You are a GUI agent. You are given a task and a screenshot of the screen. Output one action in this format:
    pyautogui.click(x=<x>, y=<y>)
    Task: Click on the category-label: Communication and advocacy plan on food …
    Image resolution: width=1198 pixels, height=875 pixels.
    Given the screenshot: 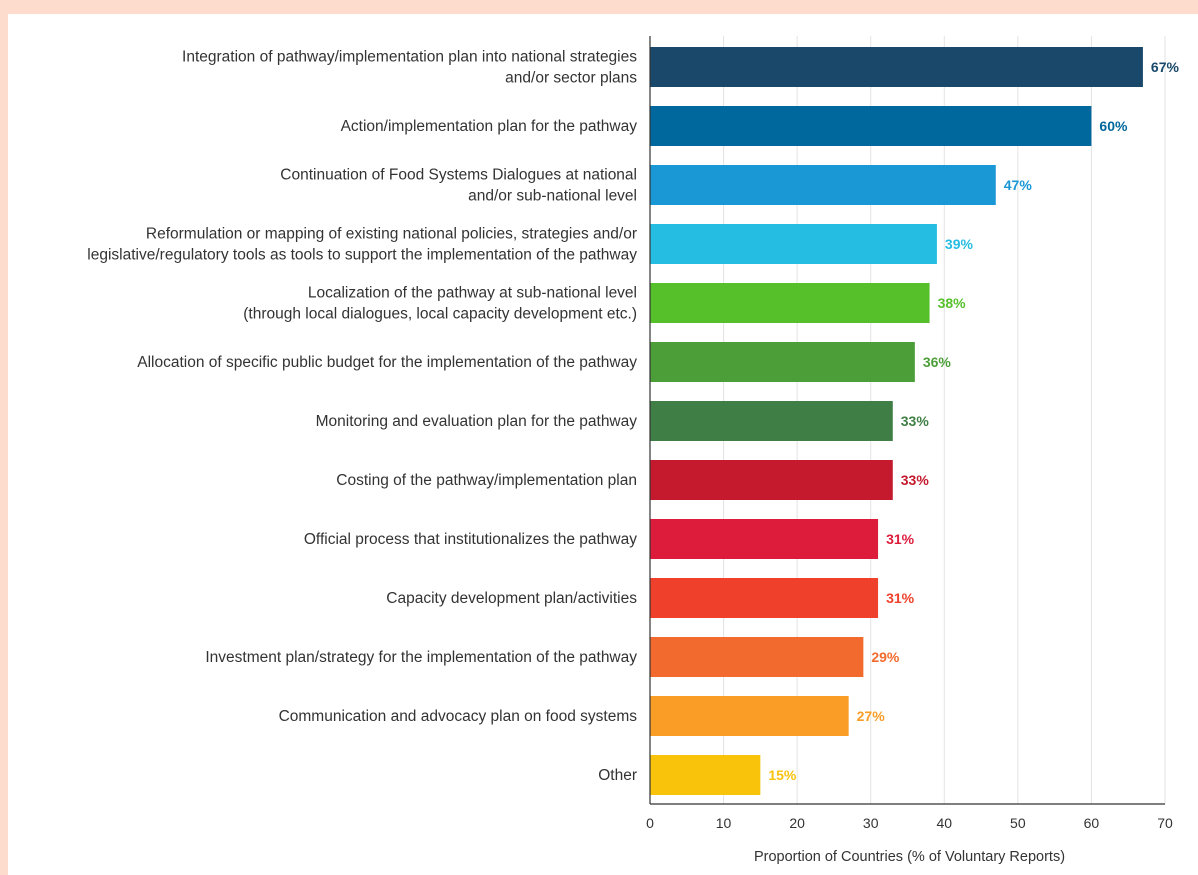 What is the action you would take?
    pyautogui.click(x=458, y=716)
    